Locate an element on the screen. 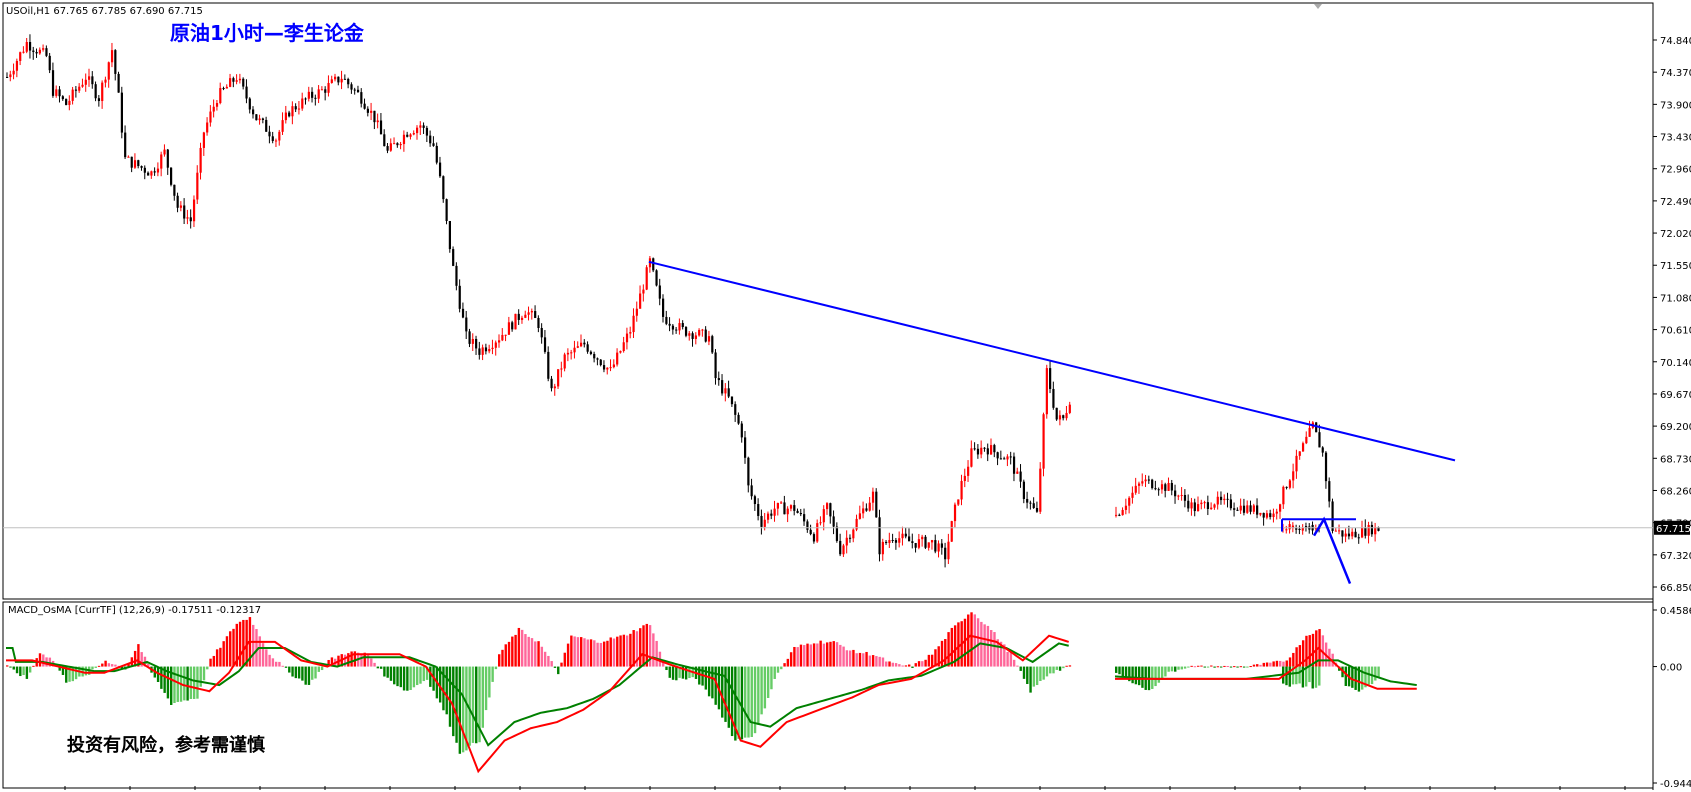 The width and height of the screenshot is (1691, 792). price-tick-label: 70.140 is located at coordinates (1675, 363).